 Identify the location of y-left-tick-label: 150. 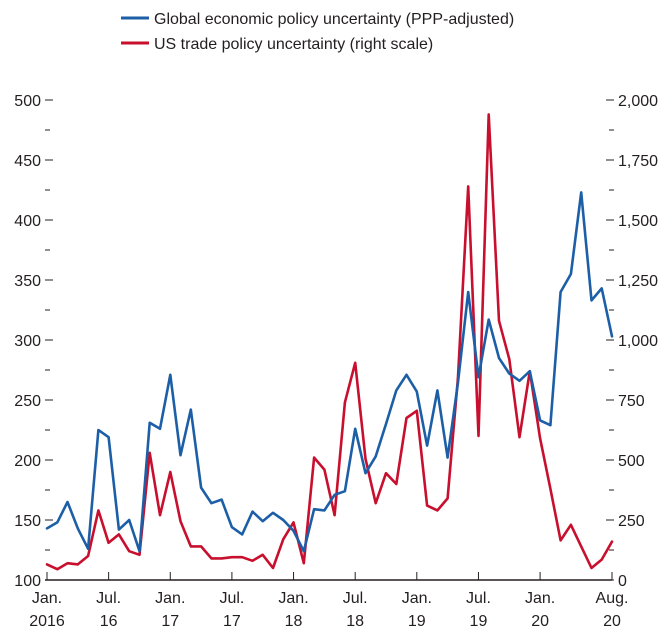
(27, 521).